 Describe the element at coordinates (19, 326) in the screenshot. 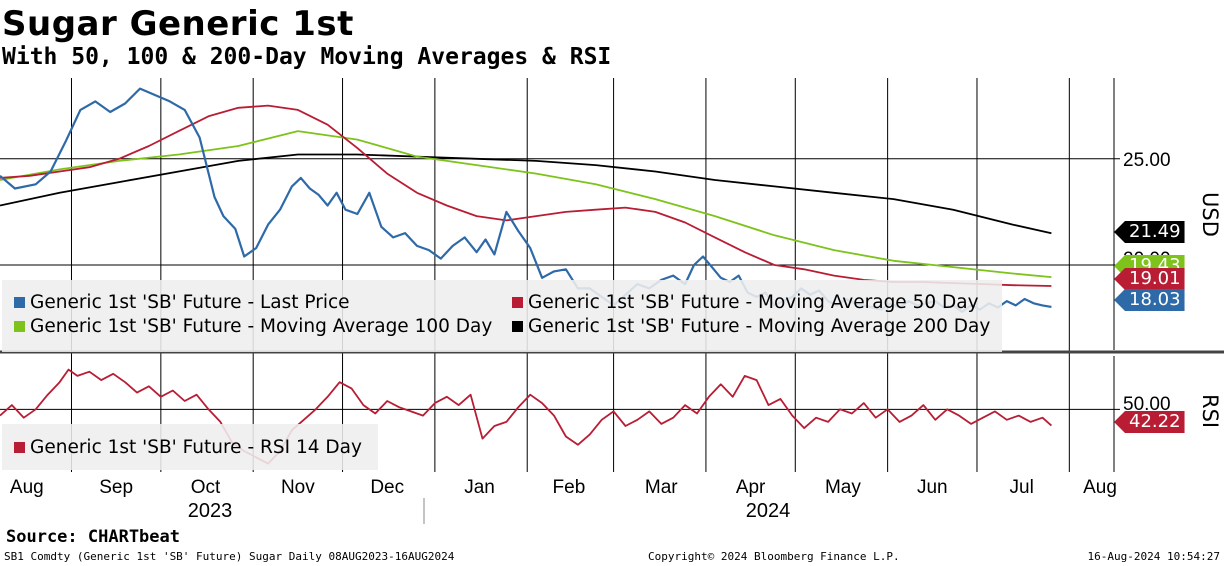

I see `legend-swatch-ma100` at that location.